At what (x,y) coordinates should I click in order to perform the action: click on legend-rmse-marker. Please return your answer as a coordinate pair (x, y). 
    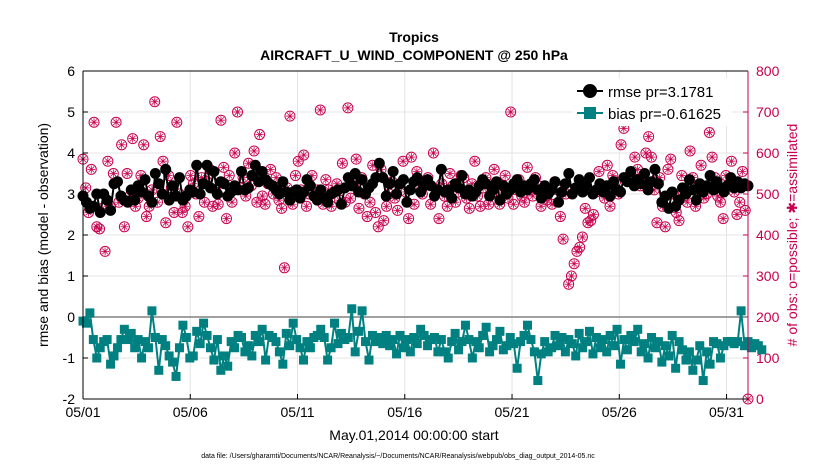
    Looking at the image, I should click on (590, 91).